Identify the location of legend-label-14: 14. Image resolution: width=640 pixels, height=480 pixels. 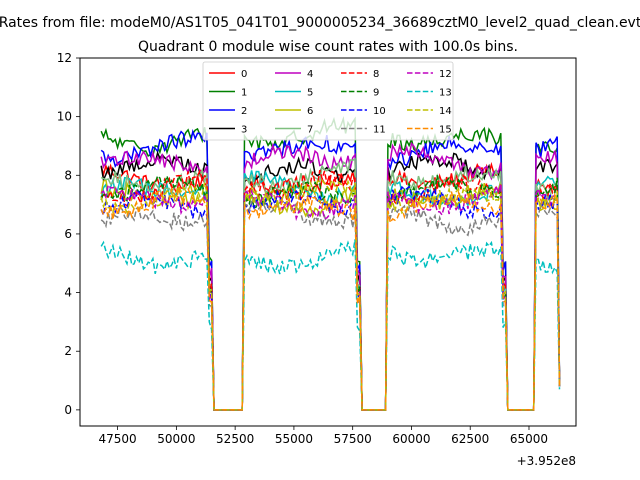
(445, 111).